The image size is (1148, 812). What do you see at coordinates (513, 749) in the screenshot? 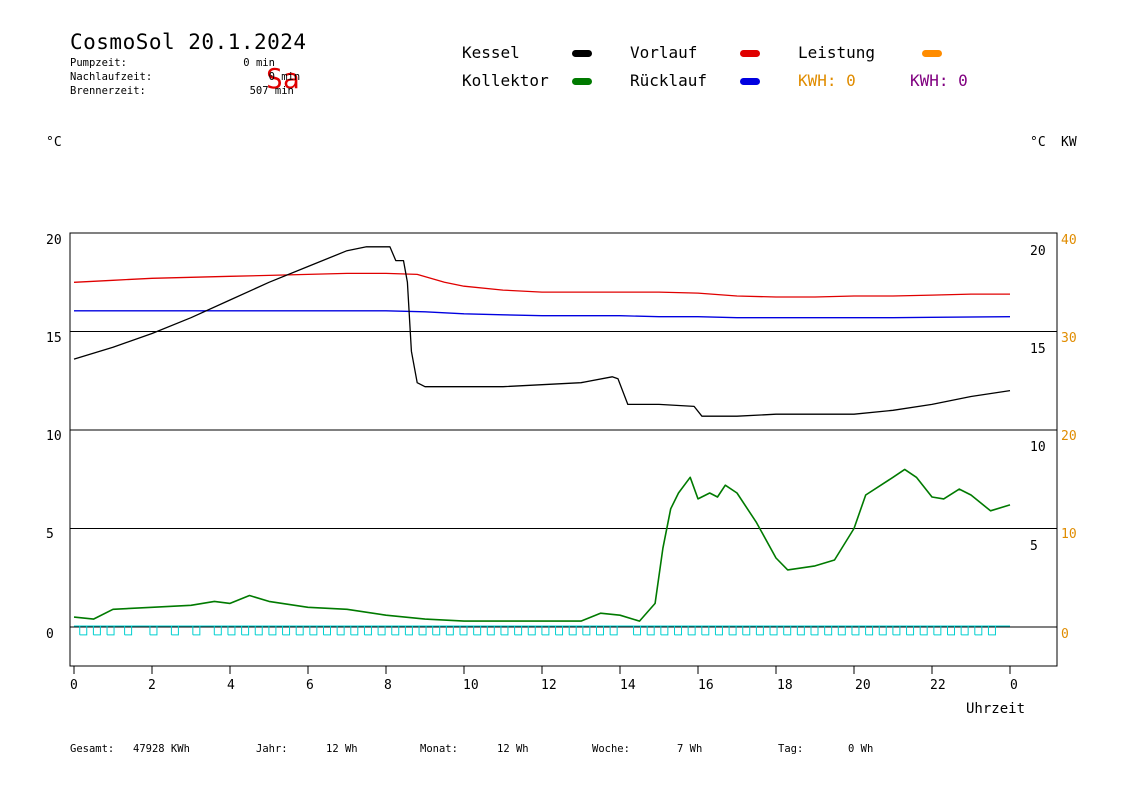
I see `footer-monat-value: 12 Wh` at bounding box center [513, 749].